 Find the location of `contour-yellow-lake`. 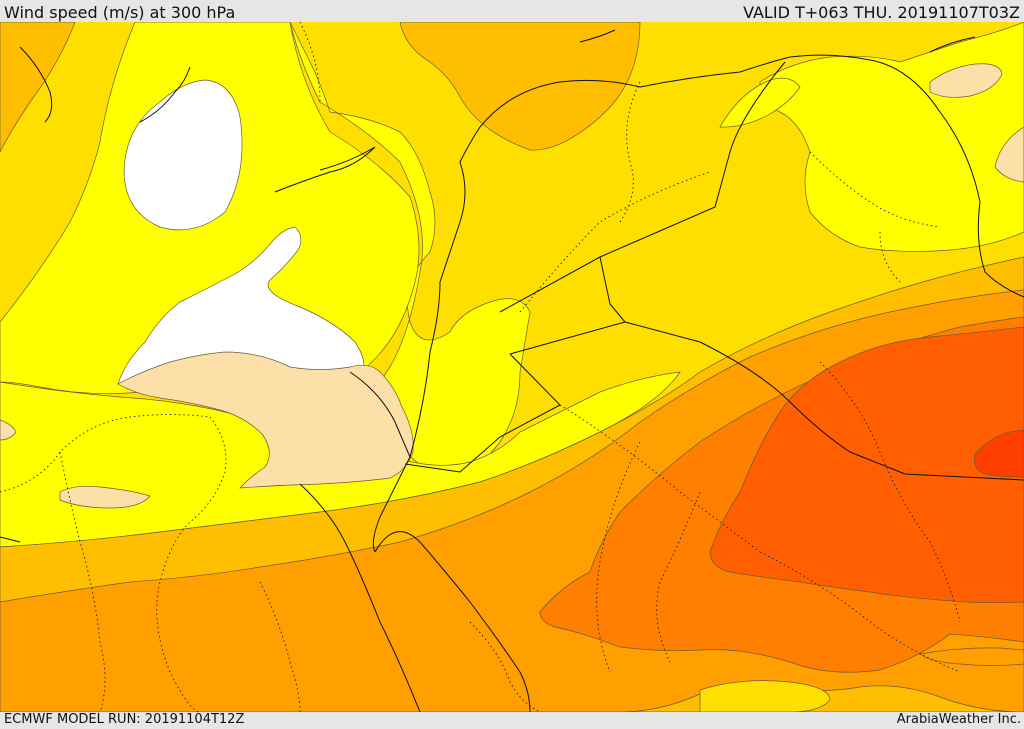

contour-yellow-lake is located at coordinates (760, 102).